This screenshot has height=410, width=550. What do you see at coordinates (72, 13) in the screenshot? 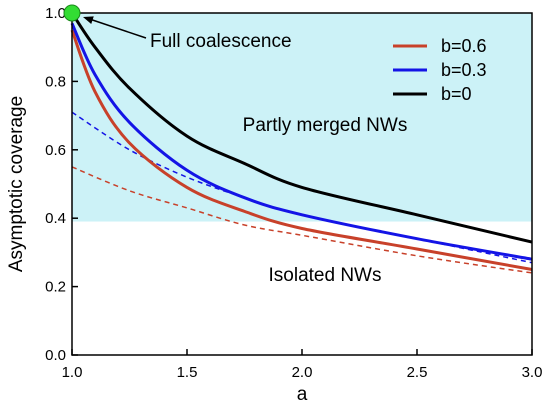
I see `full-coalescence-marker` at bounding box center [72, 13].